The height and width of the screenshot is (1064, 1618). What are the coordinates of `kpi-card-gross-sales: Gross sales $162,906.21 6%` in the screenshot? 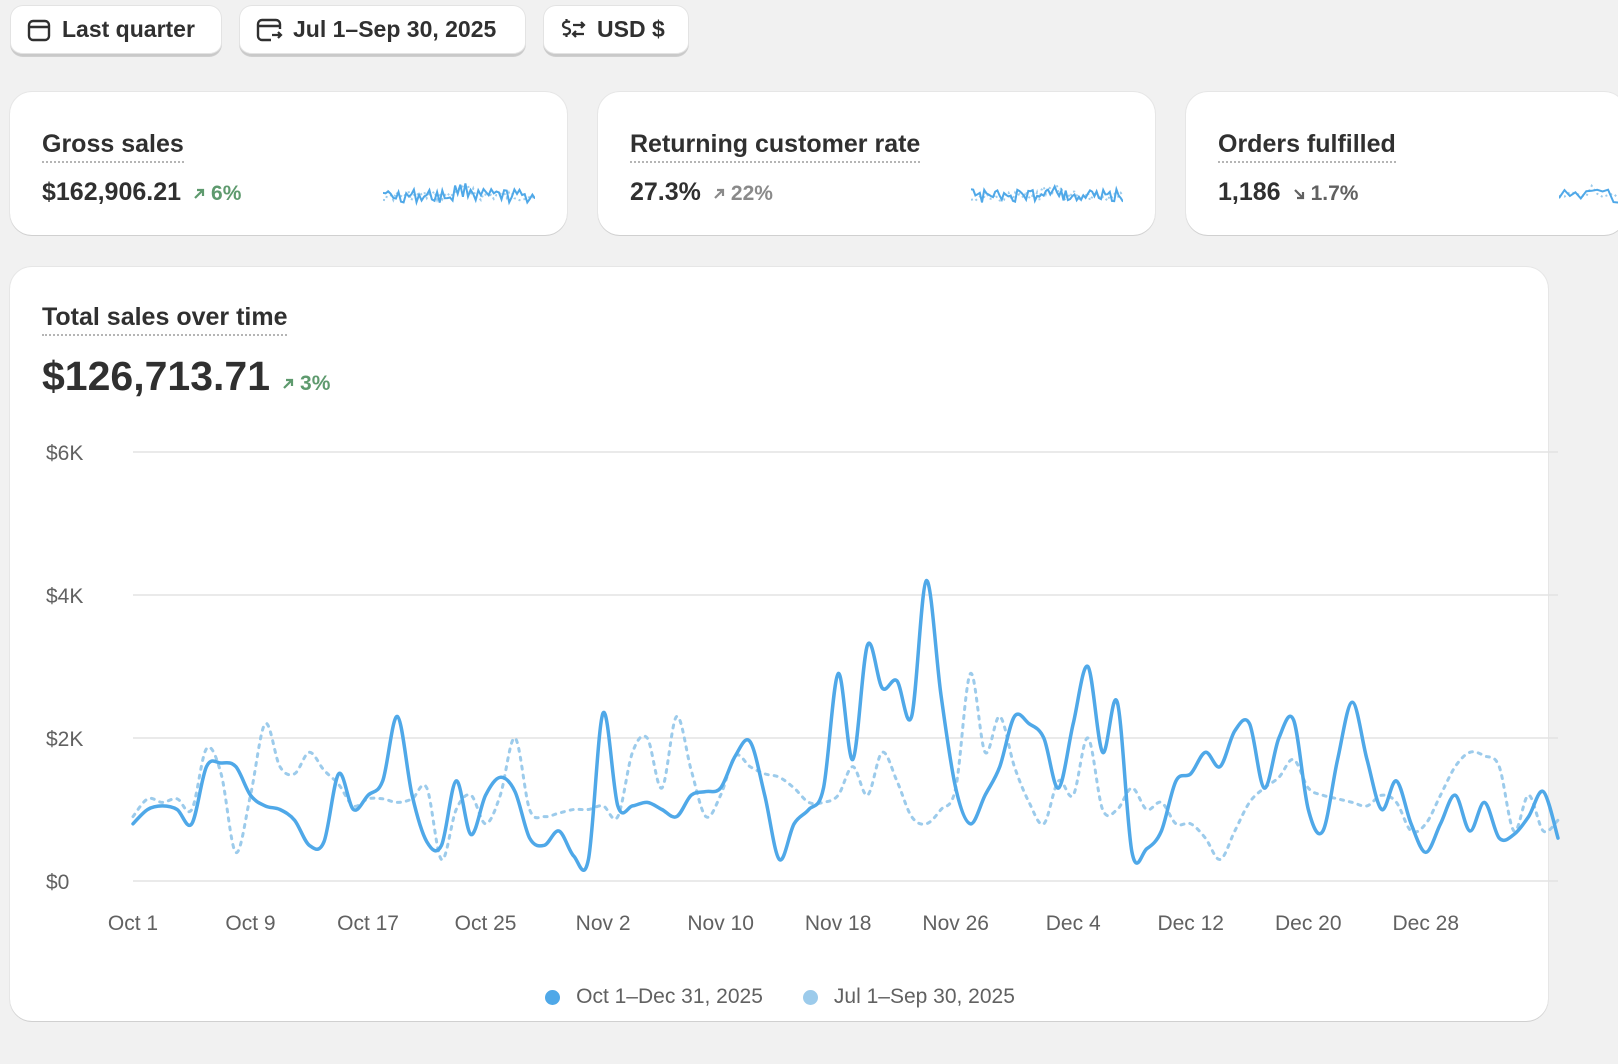 It's located at (288, 163).